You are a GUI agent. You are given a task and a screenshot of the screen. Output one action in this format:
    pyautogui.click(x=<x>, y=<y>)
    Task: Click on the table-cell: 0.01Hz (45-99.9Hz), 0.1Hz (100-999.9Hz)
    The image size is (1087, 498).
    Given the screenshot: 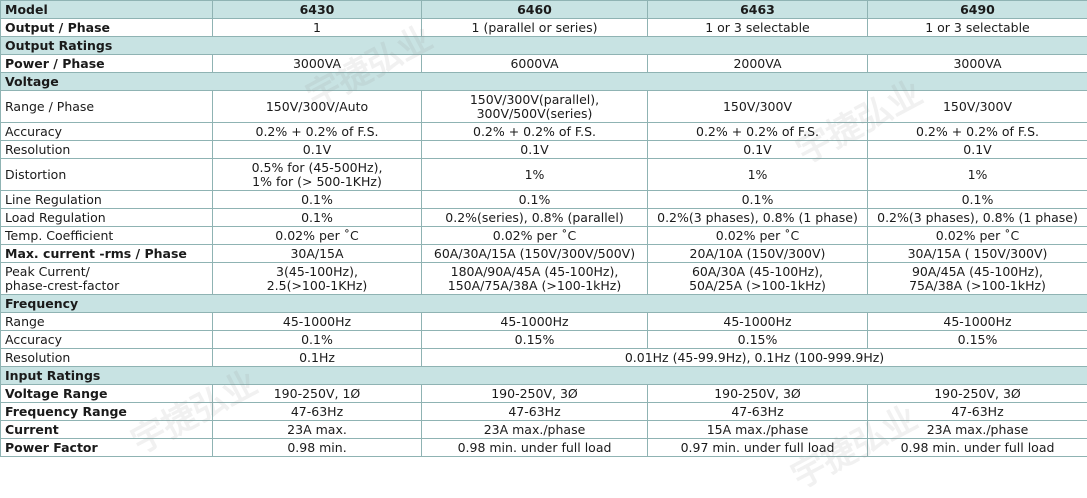 What is the action you would take?
    pyautogui.click(x=754, y=358)
    